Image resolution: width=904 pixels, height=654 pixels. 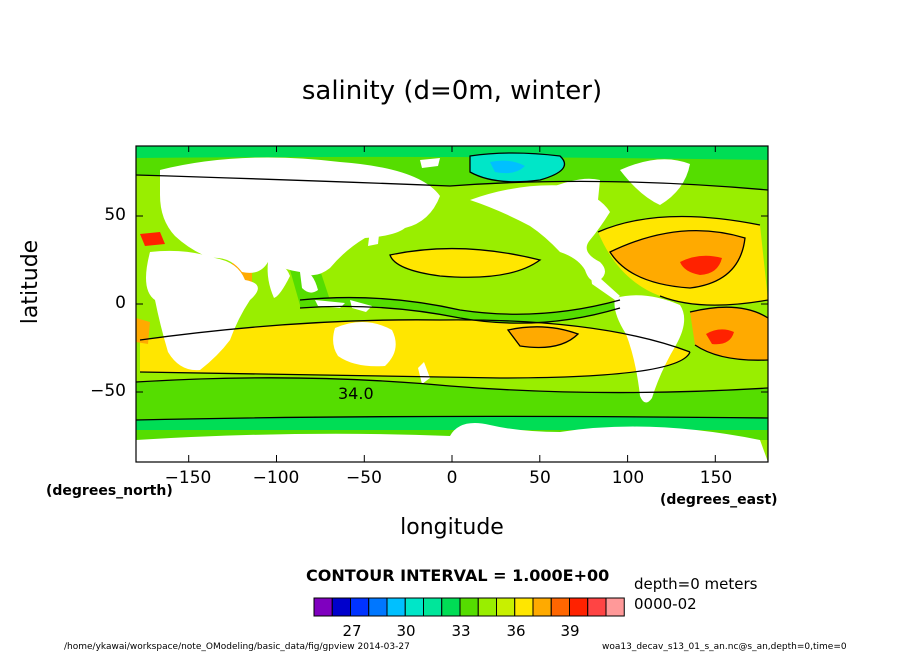 I want to click on x-tick-label: −100, so click(x=276, y=478).